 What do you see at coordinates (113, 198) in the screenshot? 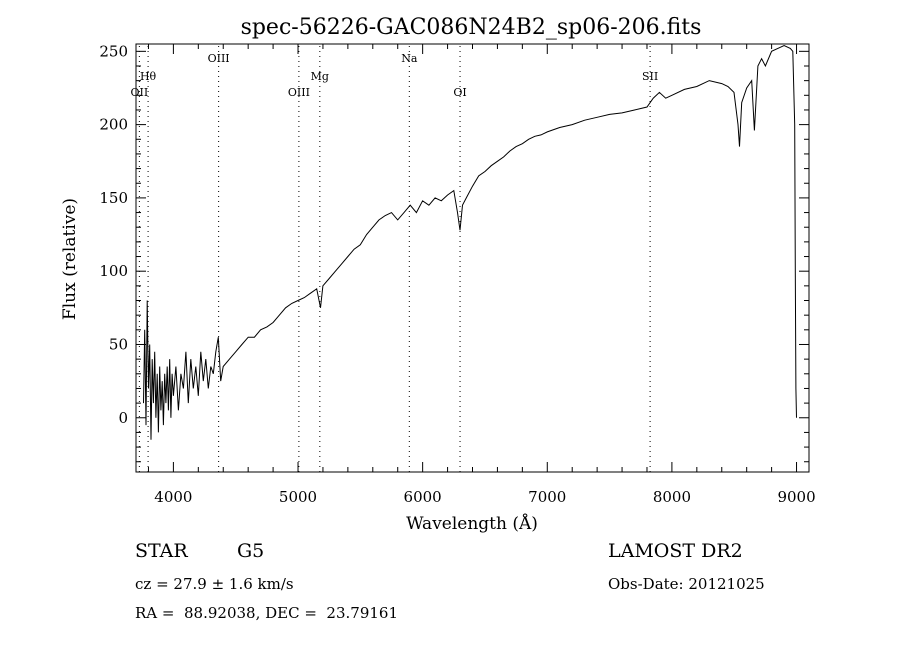
I see `y-tick-label-3: 150` at bounding box center [113, 198].